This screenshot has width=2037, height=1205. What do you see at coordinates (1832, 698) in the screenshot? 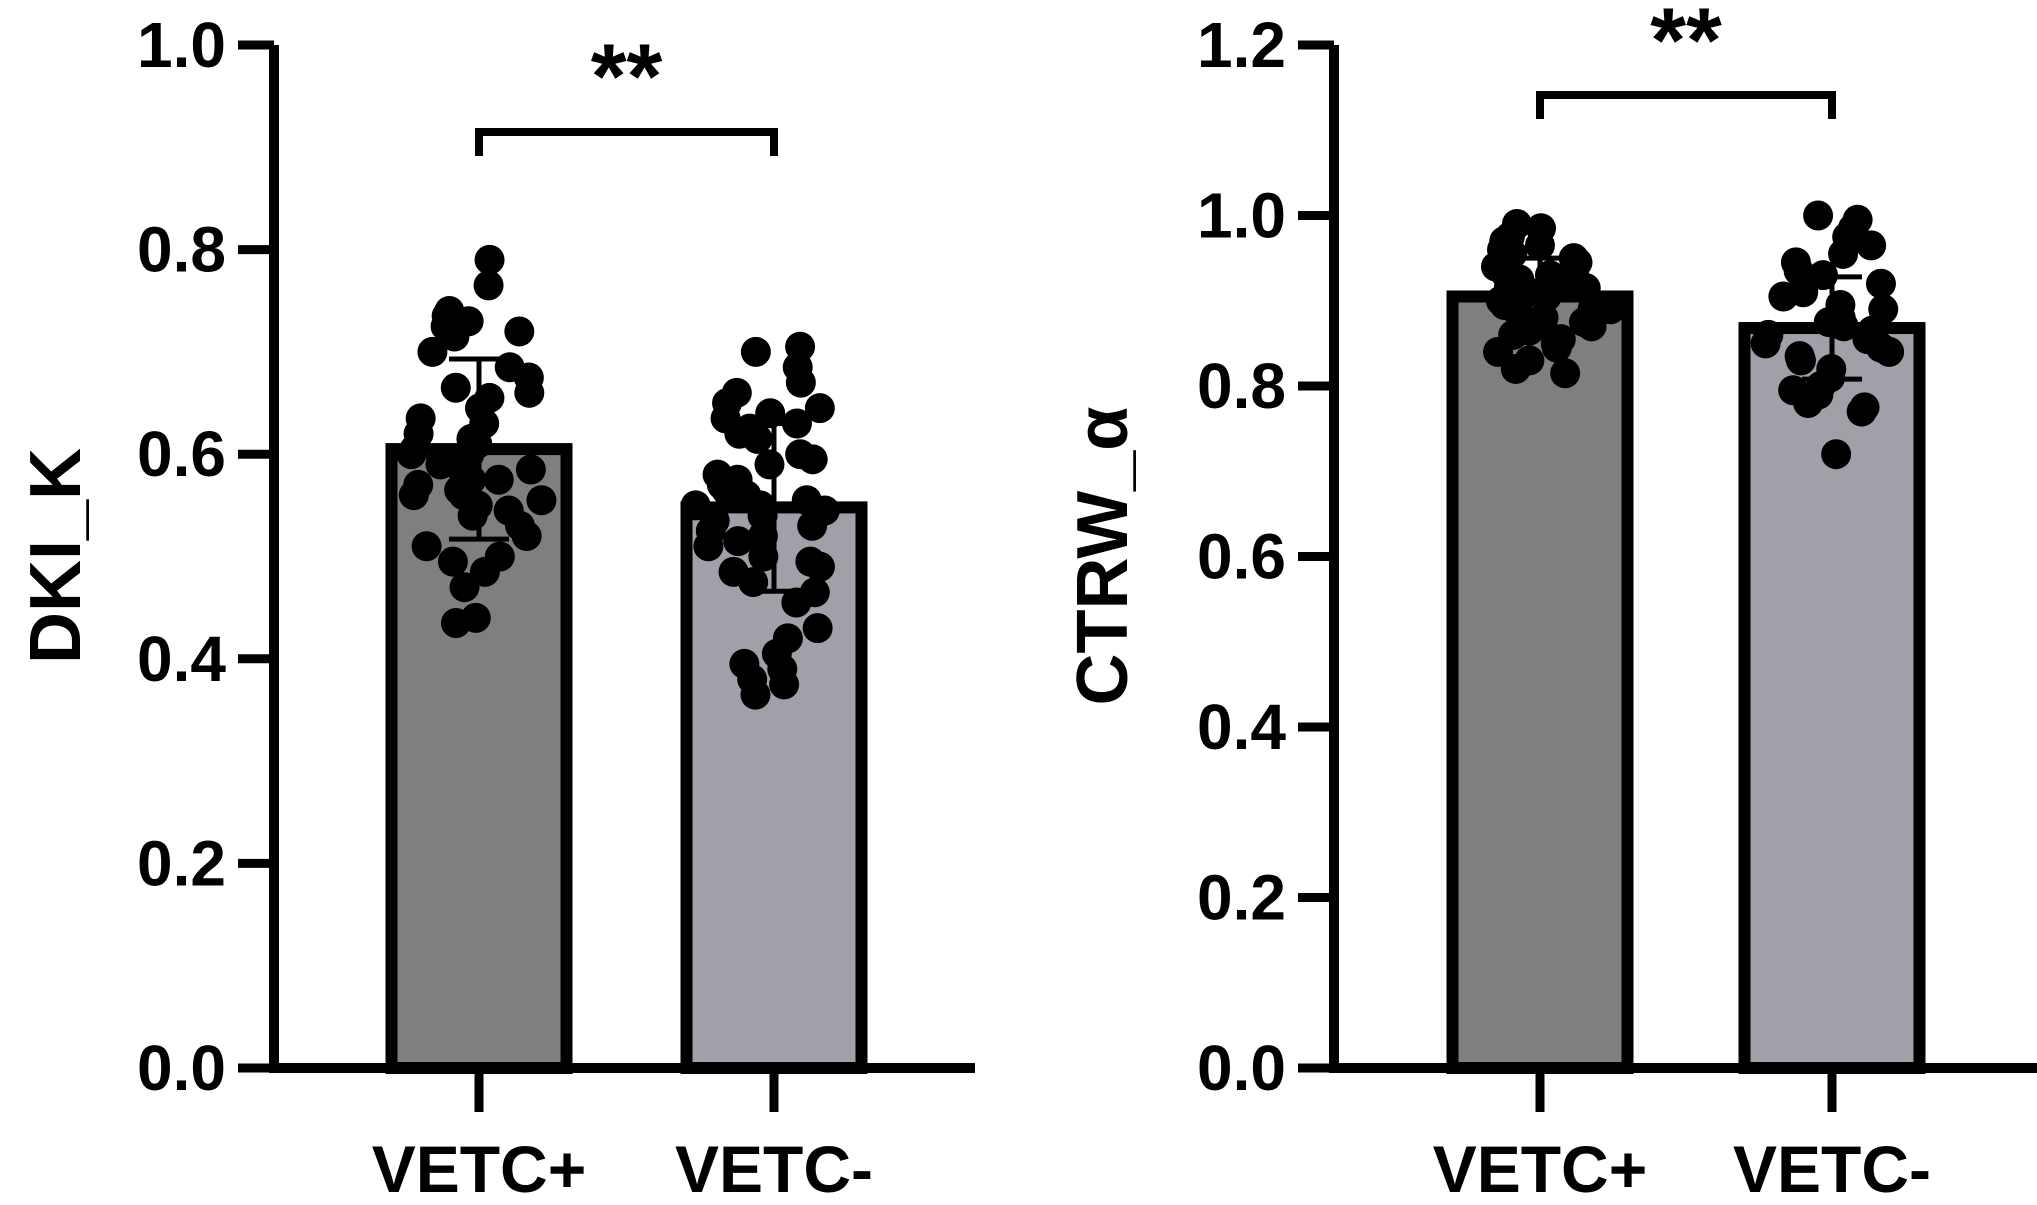
I see `bar-vetc-neg` at bounding box center [1832, 698].